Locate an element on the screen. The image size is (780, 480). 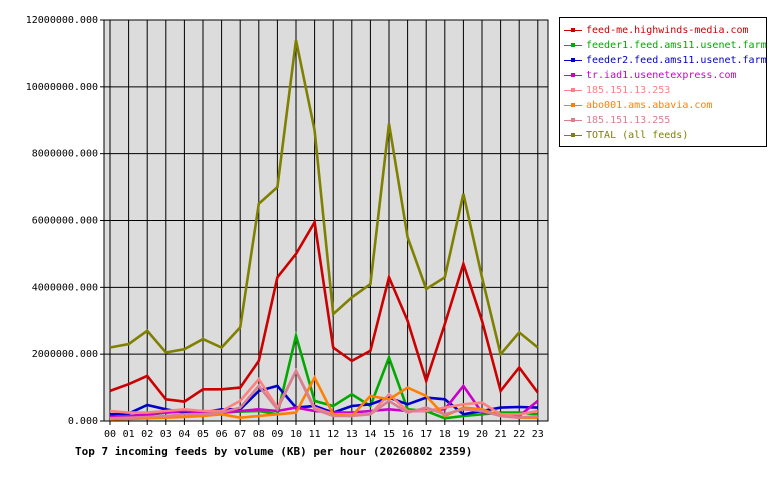
legend-item: tr.iad1.usenetexpress.com is located at coordinates (665, 75).